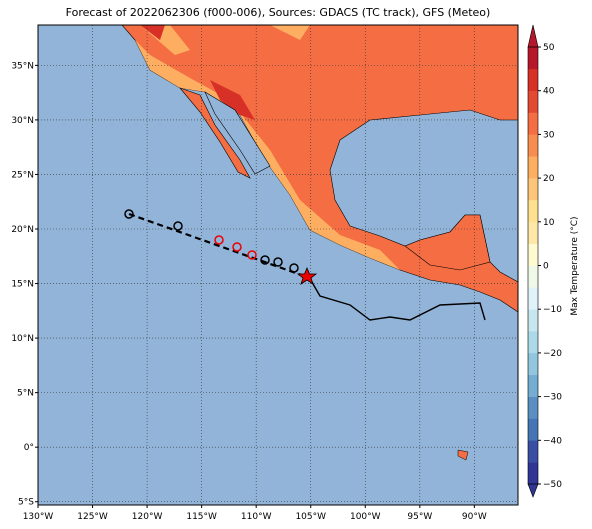 This screenshot has width=592, height=529. What do you see at coordinates (474, 517) in the screenshot?
I see `lon-tick-label: 90°W` at bounding box center [474, 517].